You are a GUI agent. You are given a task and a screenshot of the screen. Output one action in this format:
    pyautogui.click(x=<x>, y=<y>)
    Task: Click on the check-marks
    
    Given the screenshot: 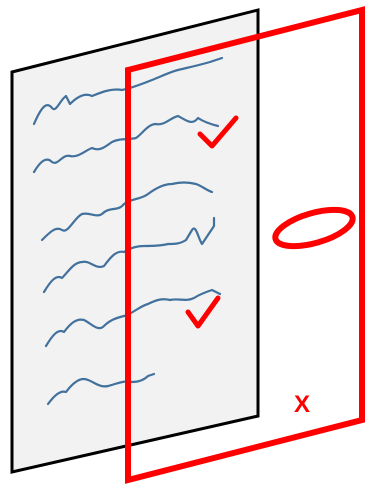 What is the action you would take?
    pyautogui.click(x=212, y=222)
    